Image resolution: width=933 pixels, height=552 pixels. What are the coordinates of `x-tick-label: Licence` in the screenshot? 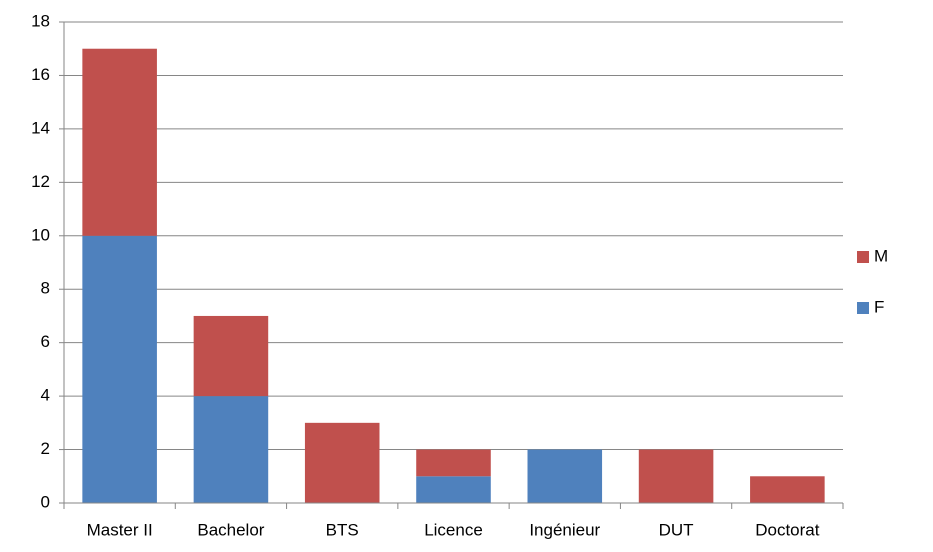 It's located at (453, 529).